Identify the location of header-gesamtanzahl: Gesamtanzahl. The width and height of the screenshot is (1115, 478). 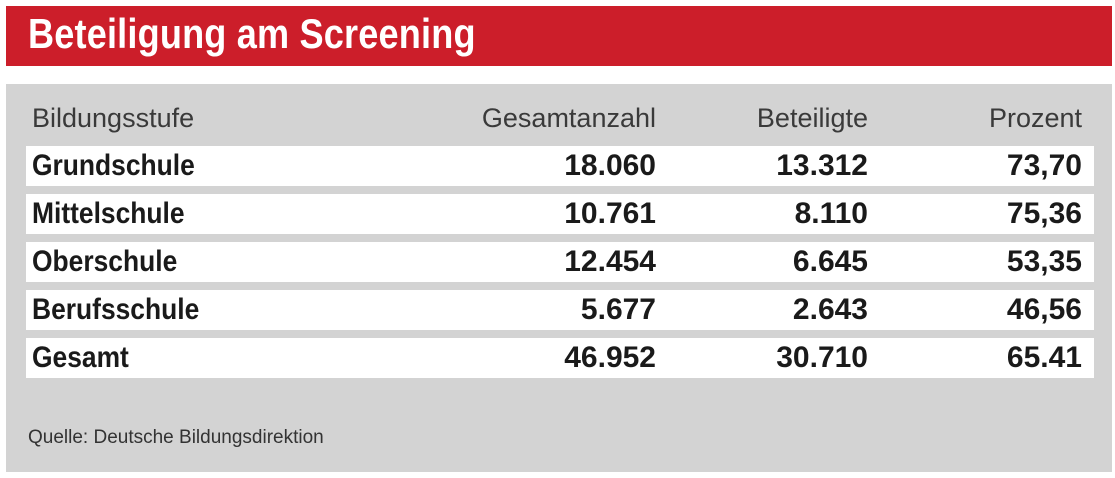
(568, 118).